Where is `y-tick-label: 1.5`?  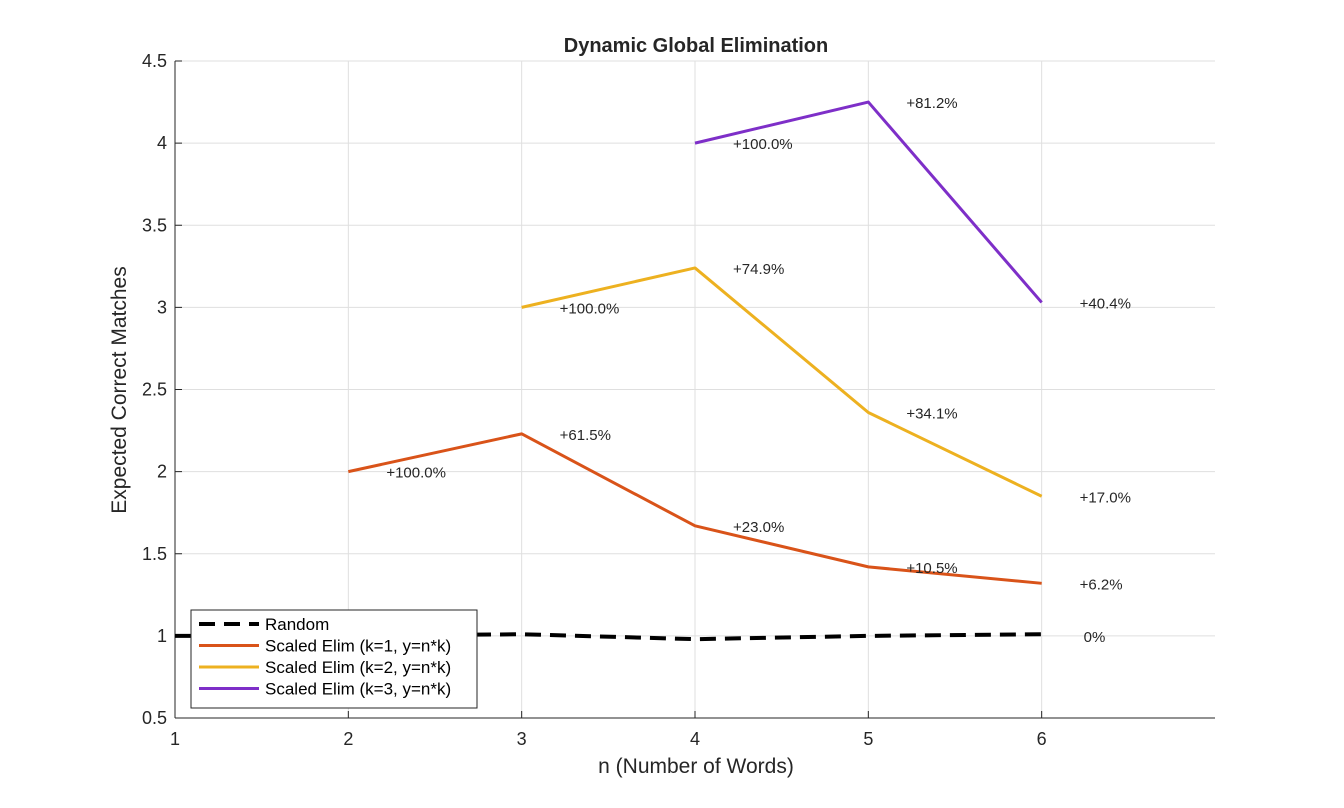 y-tick-label: 1.5 is located at coordinates (154, 554).